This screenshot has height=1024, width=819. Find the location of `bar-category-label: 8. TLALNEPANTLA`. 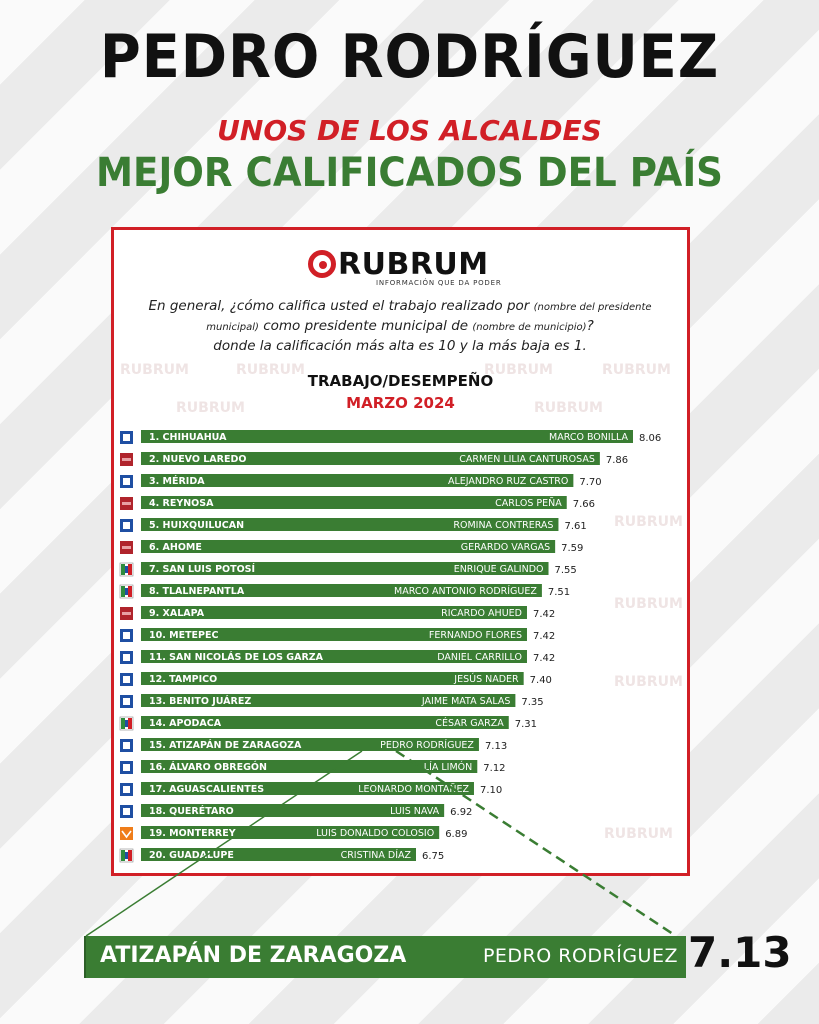

bar-category-label: 8. TLALNEPANTLA is located at coordinates (197, 591).